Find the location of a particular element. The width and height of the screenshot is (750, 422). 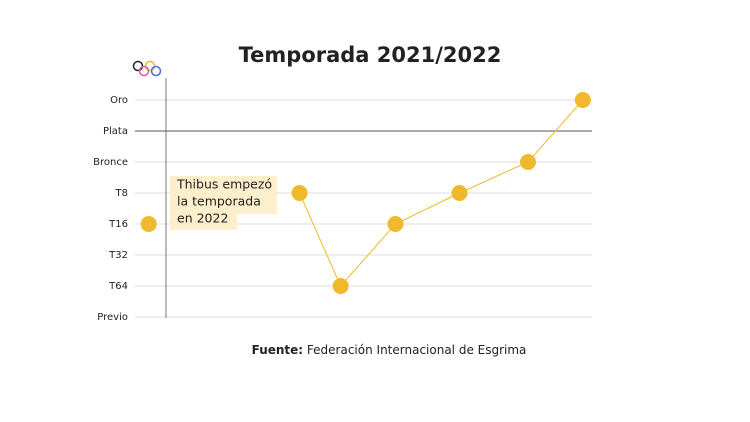

annotation-text: Thibus empezó is located at coordinates (224, 184).